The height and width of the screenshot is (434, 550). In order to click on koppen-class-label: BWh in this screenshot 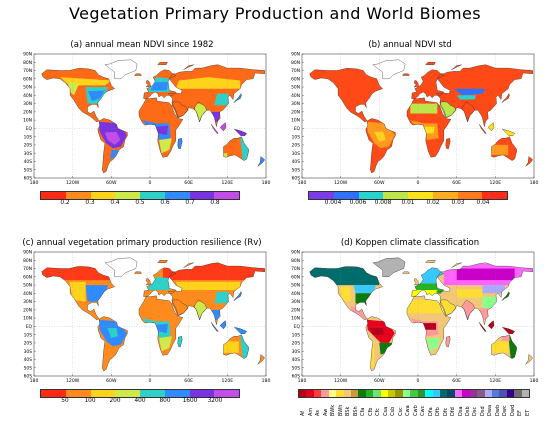, I will do `click(340, 410)`.